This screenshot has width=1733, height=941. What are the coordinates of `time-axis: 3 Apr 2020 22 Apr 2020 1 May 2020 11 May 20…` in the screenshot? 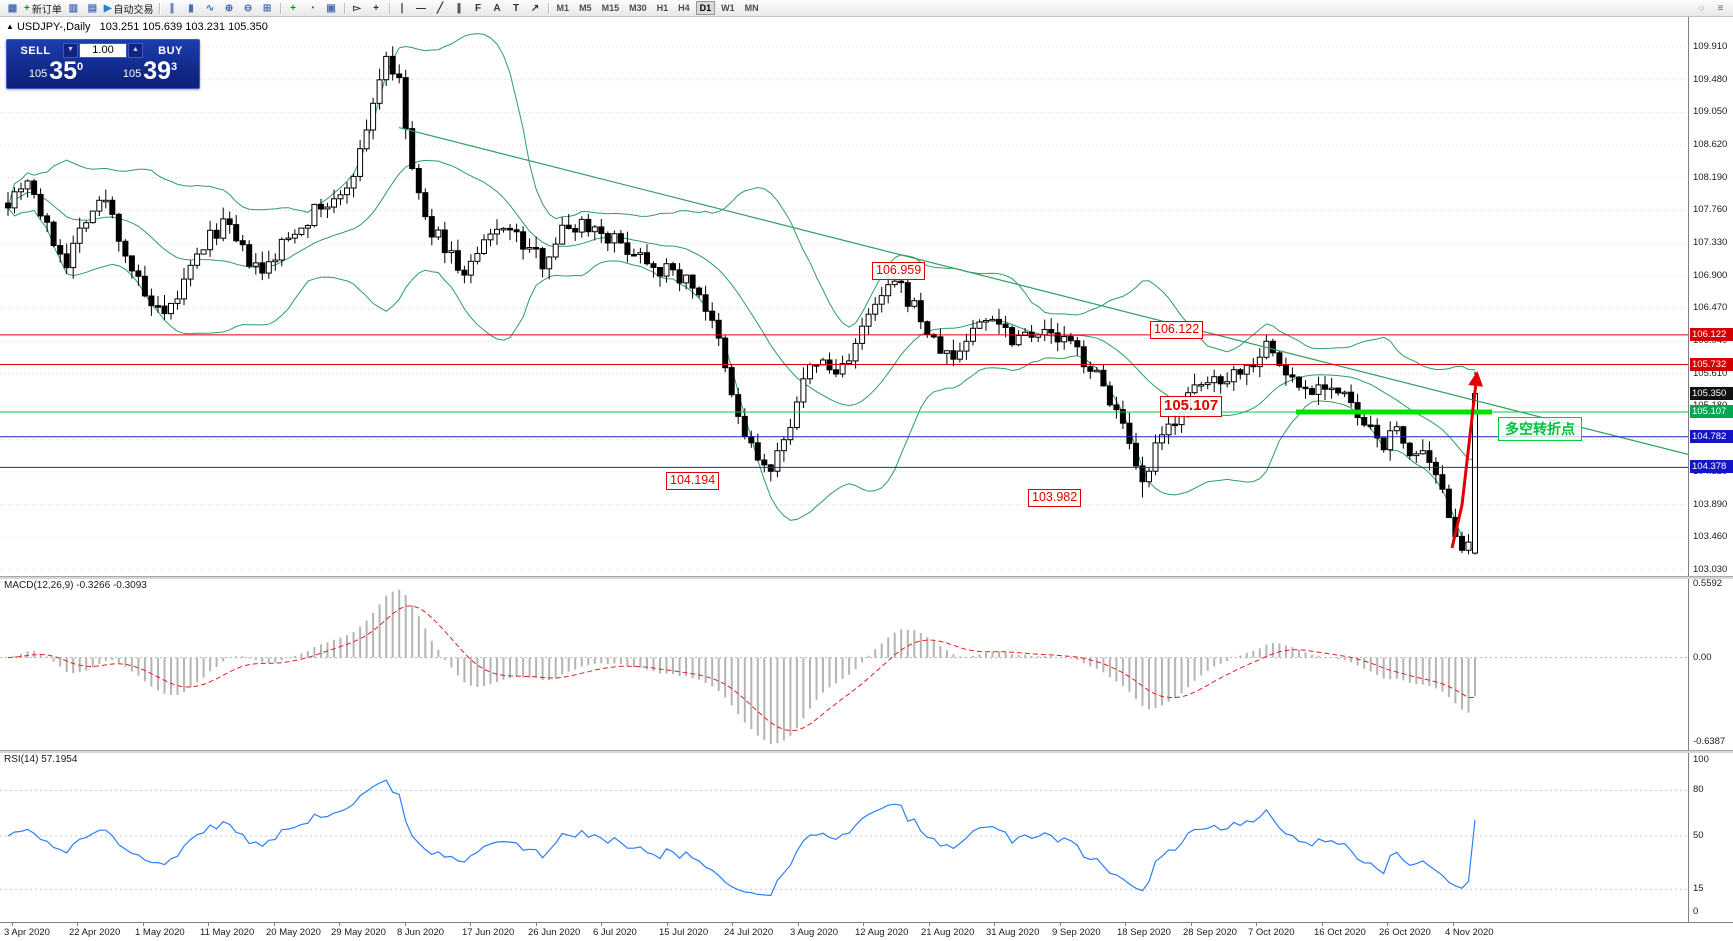 It's located at (866, 931).